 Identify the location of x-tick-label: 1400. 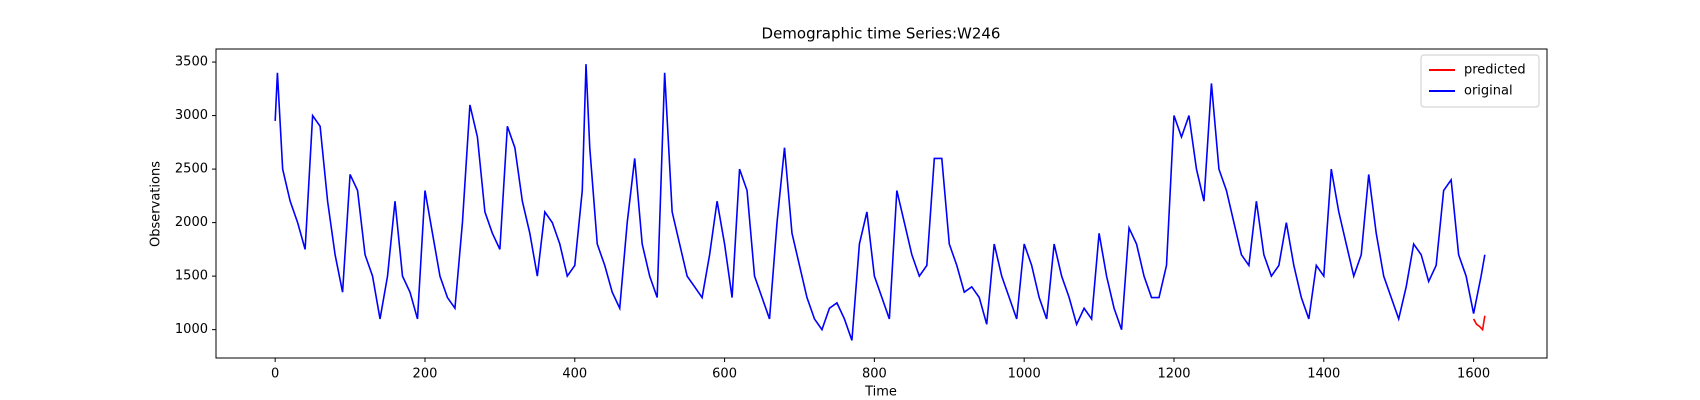
(1323, 374).